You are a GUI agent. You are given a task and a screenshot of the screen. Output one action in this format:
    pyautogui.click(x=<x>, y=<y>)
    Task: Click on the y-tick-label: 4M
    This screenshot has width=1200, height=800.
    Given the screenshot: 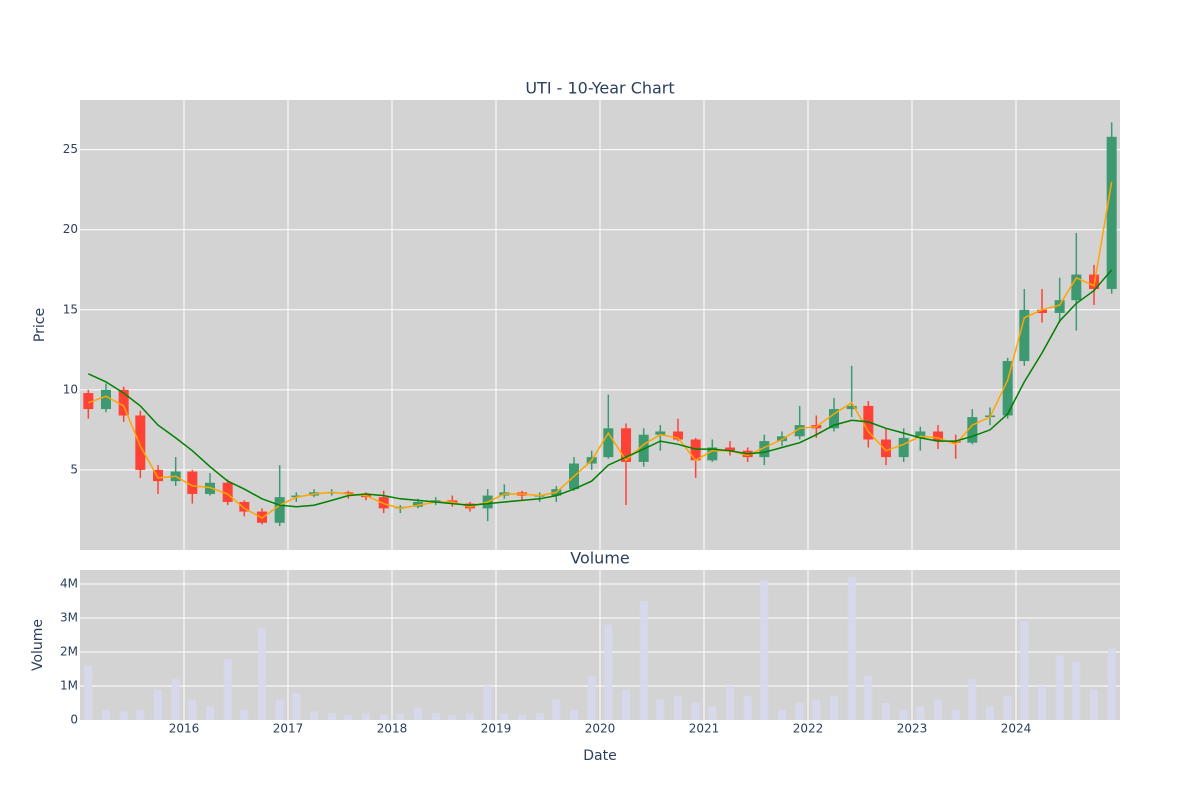 What is the action you would take?
    pyautogui.click(x=69, y=583)
    